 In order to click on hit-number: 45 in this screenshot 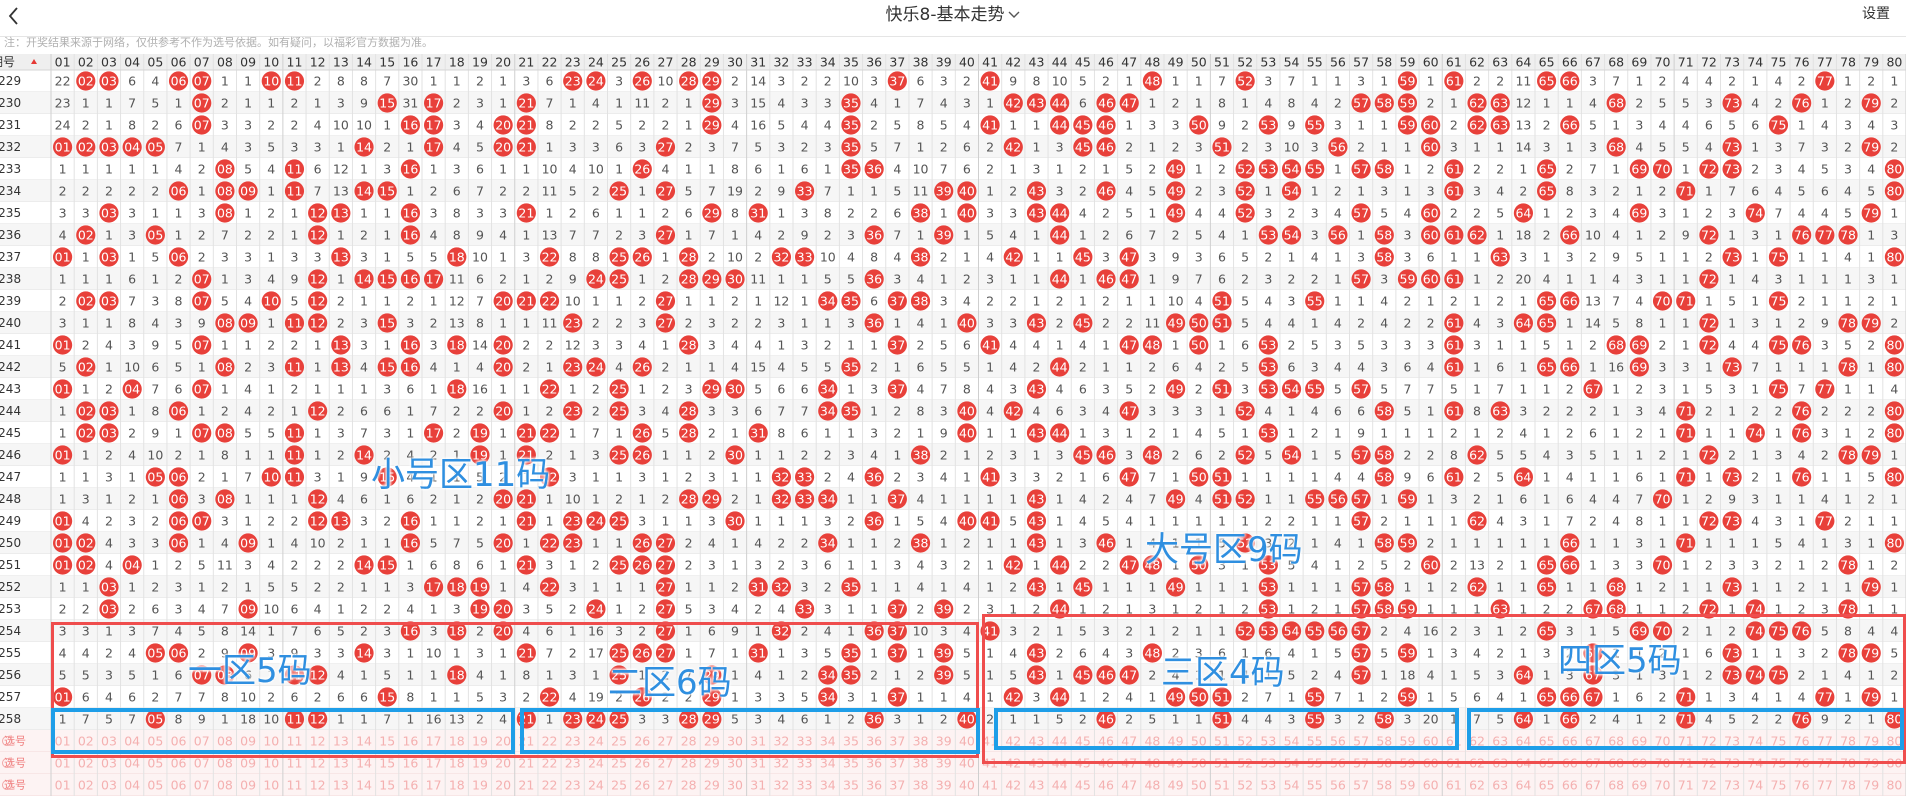, I will do `click(1083, 147)`.